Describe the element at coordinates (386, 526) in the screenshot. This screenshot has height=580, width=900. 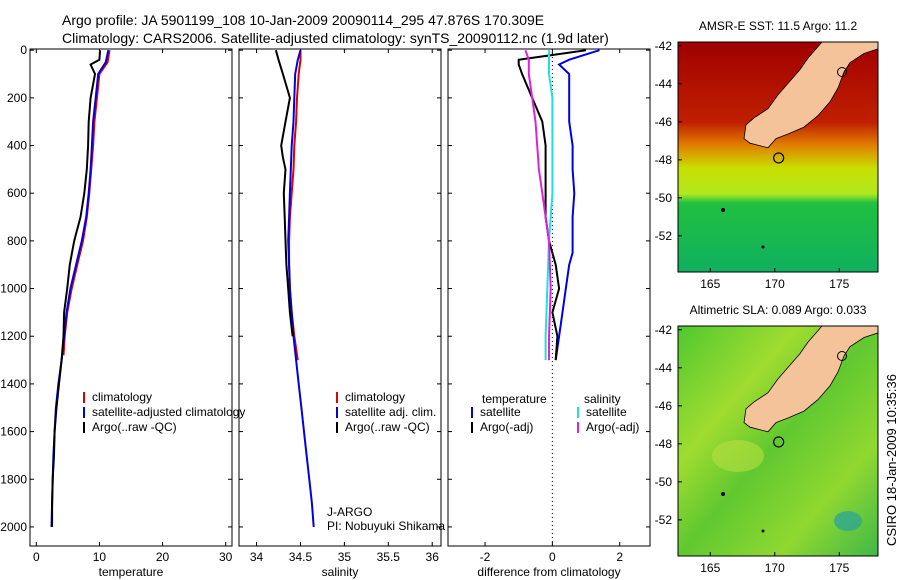
I see `pi-annotation: PI: Nobuyuki Shikama` at that location.